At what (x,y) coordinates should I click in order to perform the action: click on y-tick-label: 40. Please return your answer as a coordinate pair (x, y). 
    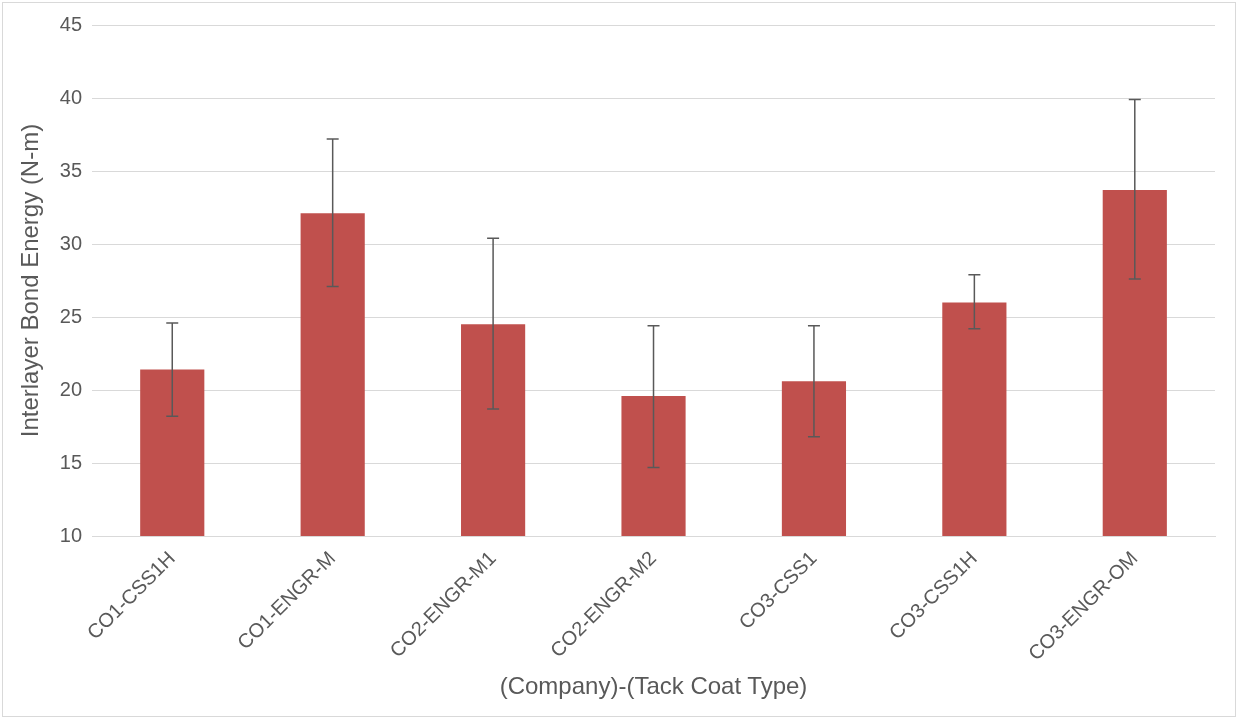
    Looking at the image, I should click on (71, 96).